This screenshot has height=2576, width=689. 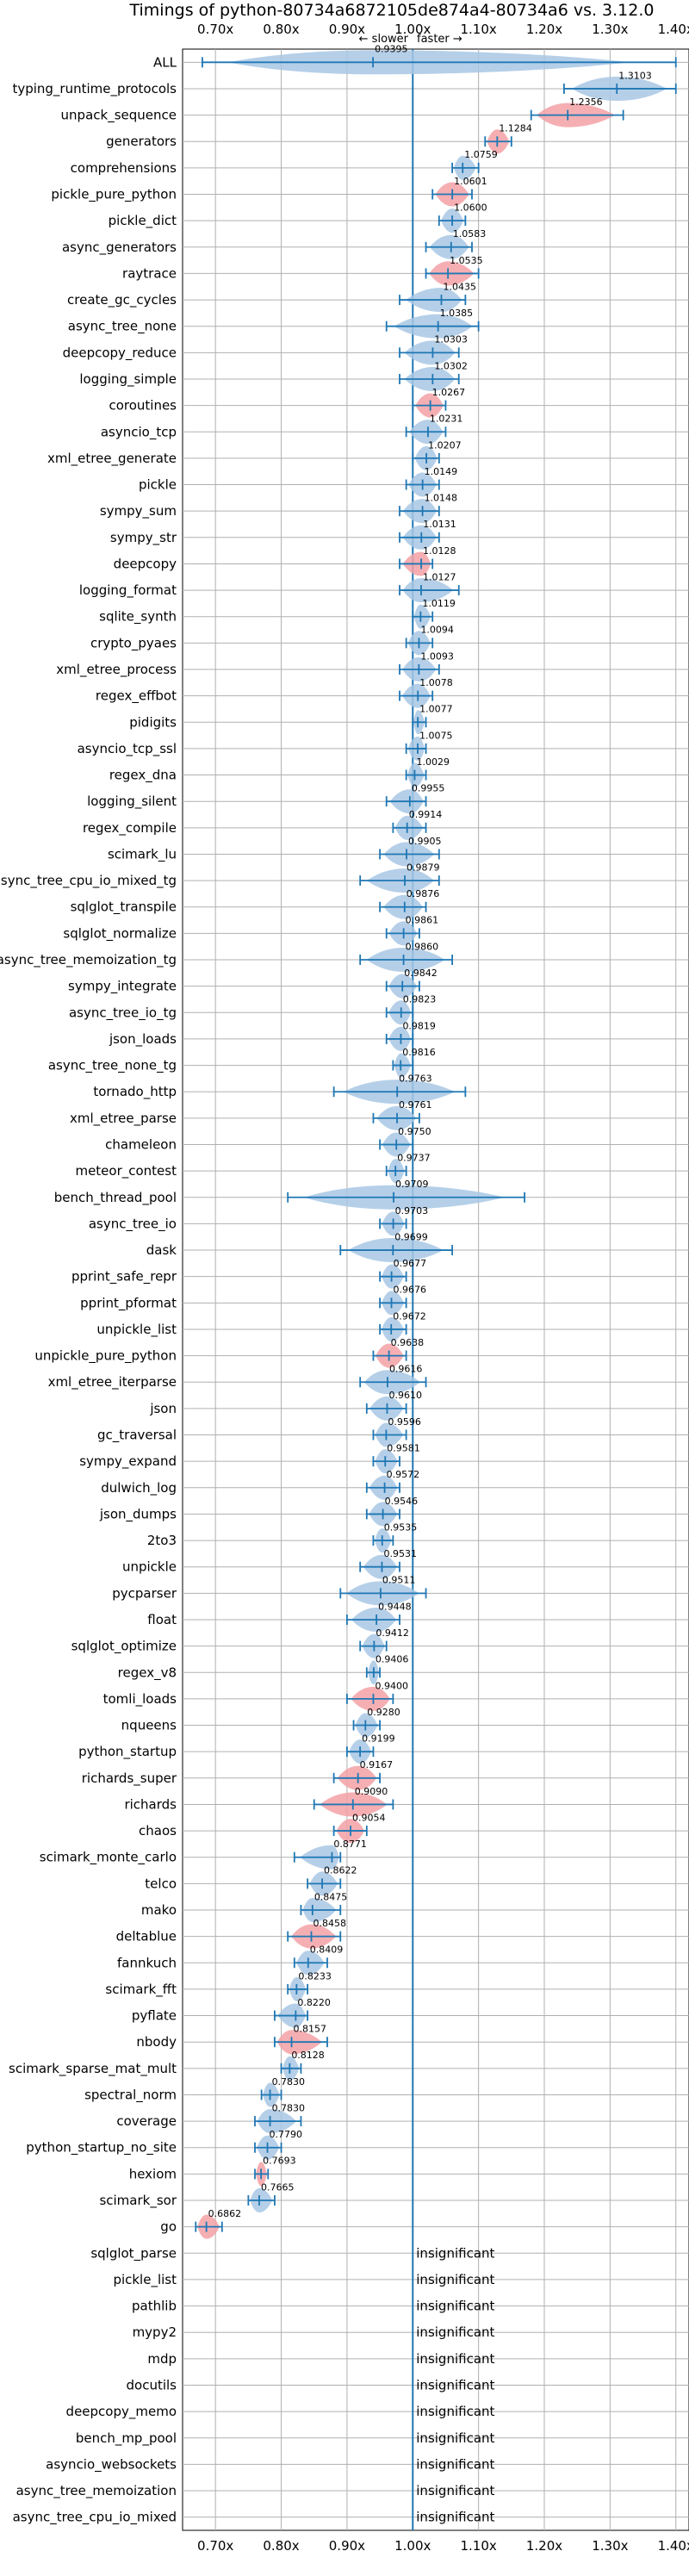 What do you see at coordinates (291, 720) in the screenshot?
I see `benchmark-row: pidigits 1.0077` at bounding box center [291, 720].